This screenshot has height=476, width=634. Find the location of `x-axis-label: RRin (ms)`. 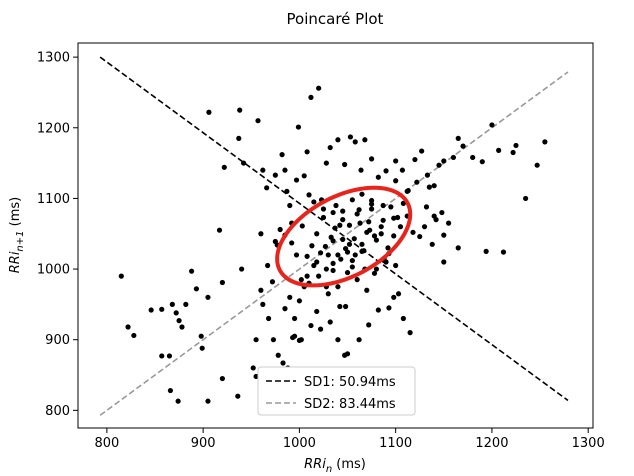

x-axis-label: RRin (ms) is located at coordinates (335, 466).